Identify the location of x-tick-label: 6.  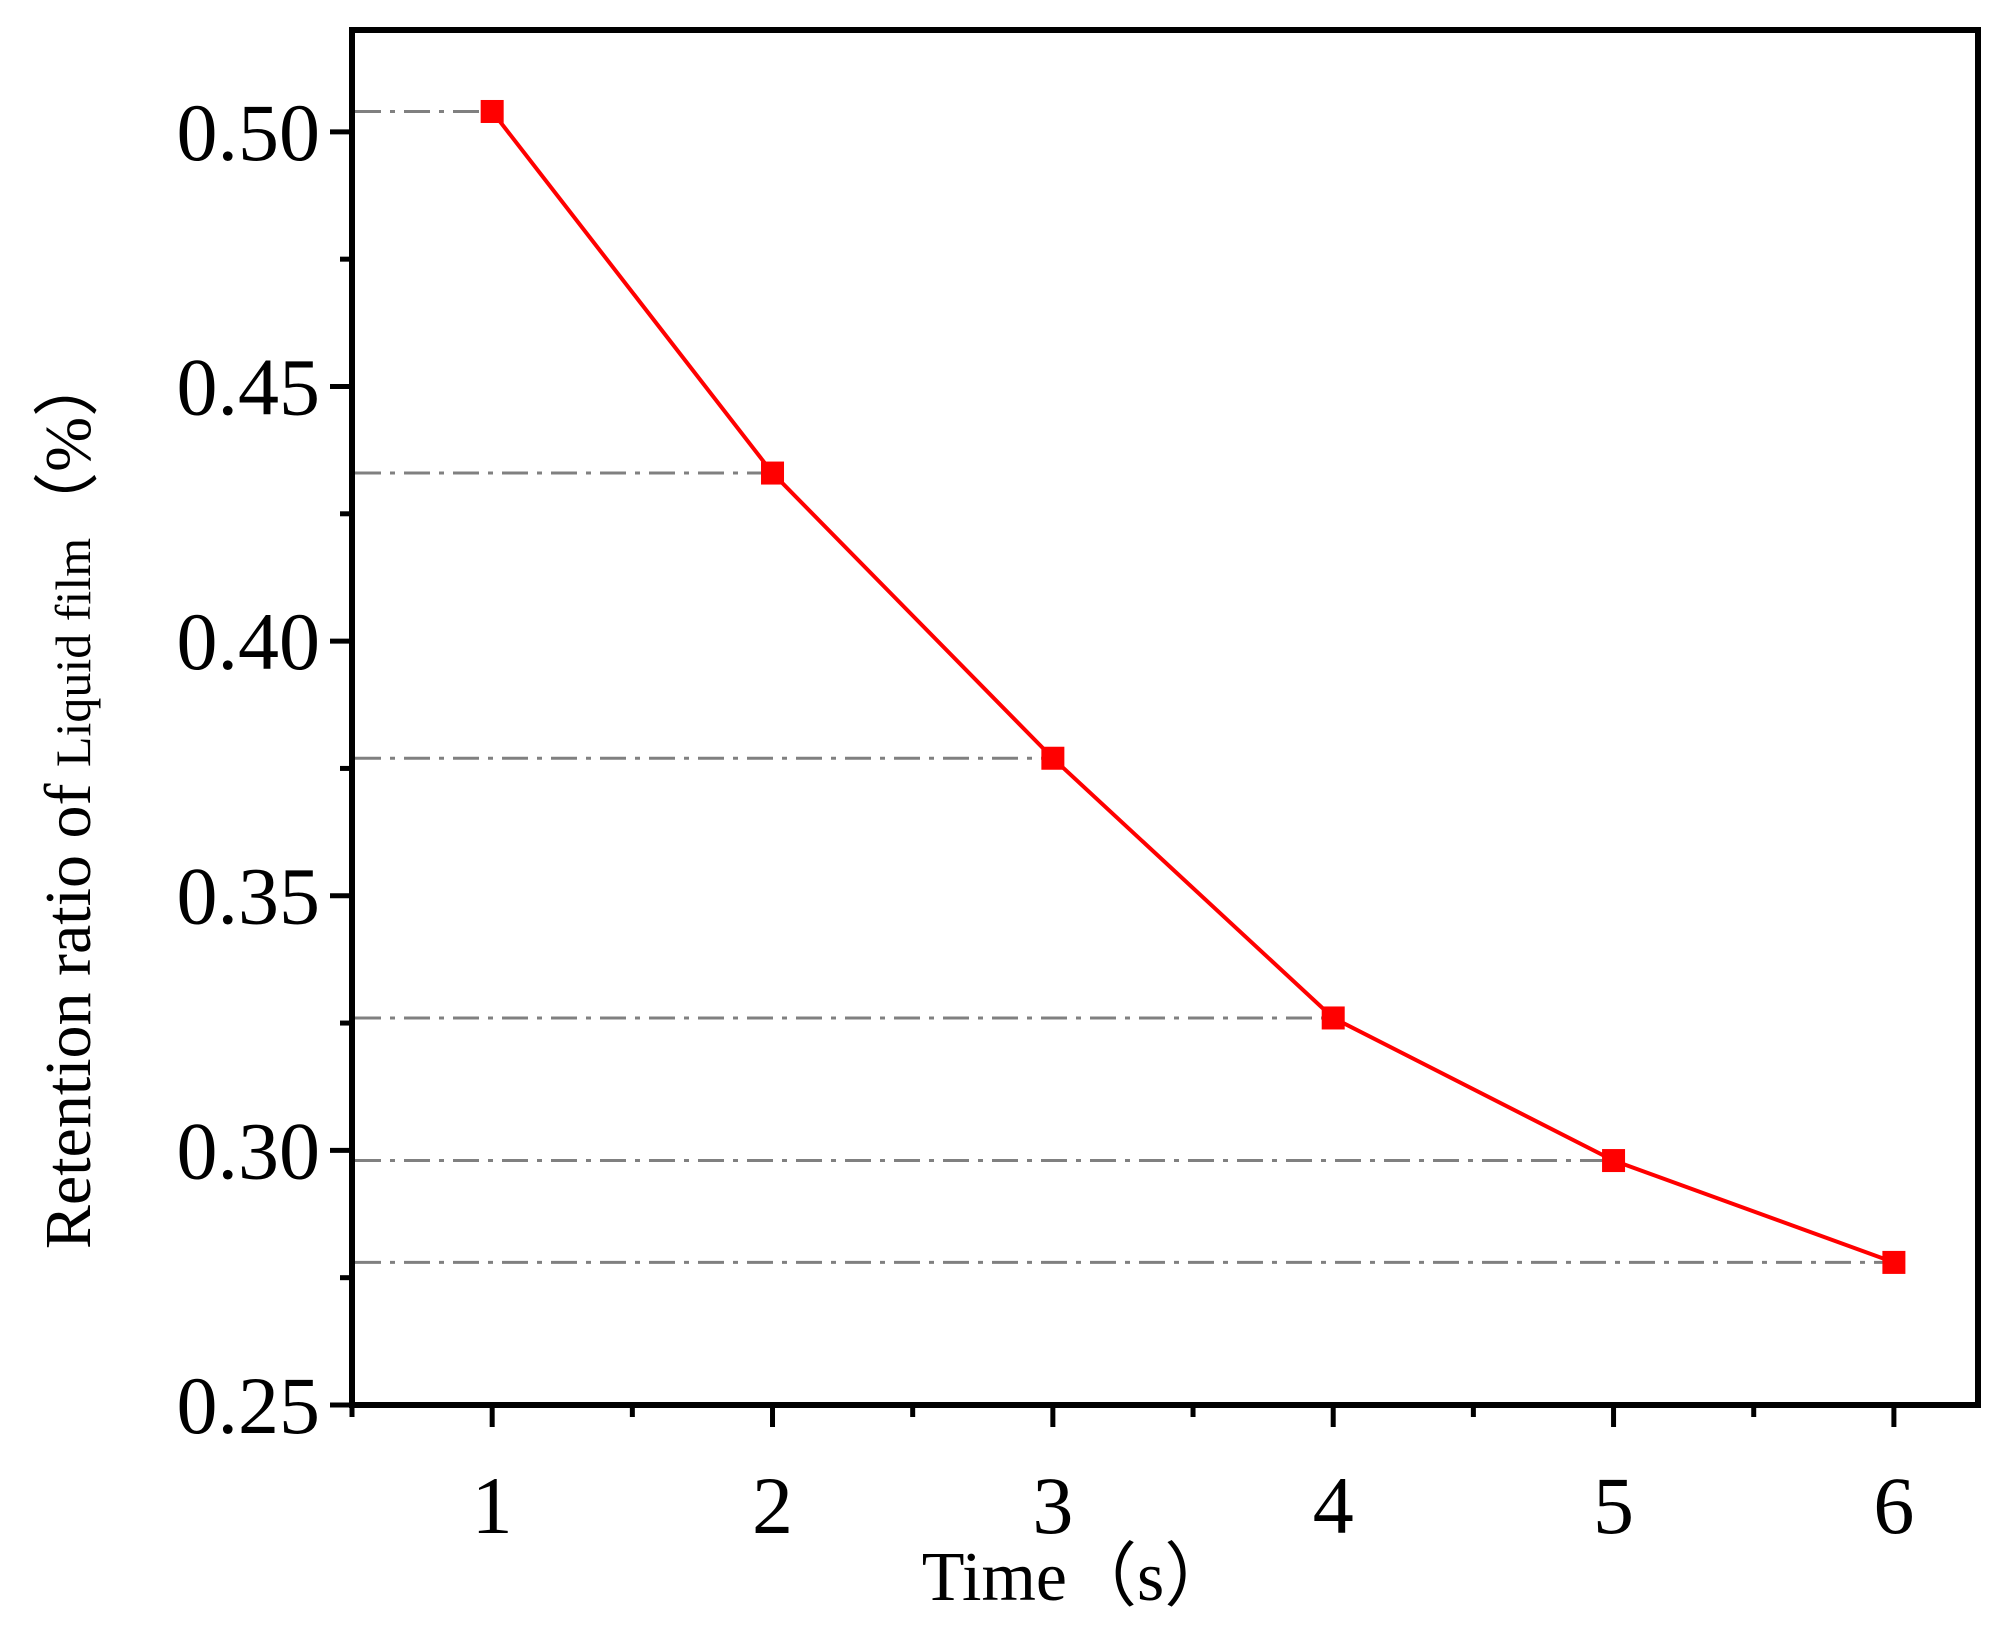
(1893, 1505).